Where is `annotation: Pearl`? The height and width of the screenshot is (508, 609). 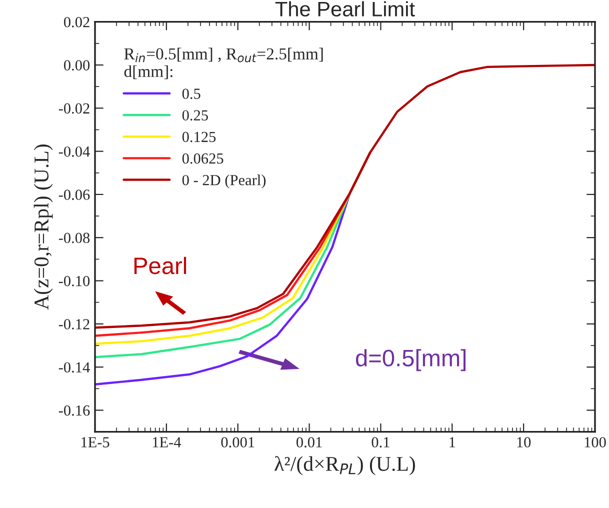
annotation: Pearl is located at coordinates (160, 265).